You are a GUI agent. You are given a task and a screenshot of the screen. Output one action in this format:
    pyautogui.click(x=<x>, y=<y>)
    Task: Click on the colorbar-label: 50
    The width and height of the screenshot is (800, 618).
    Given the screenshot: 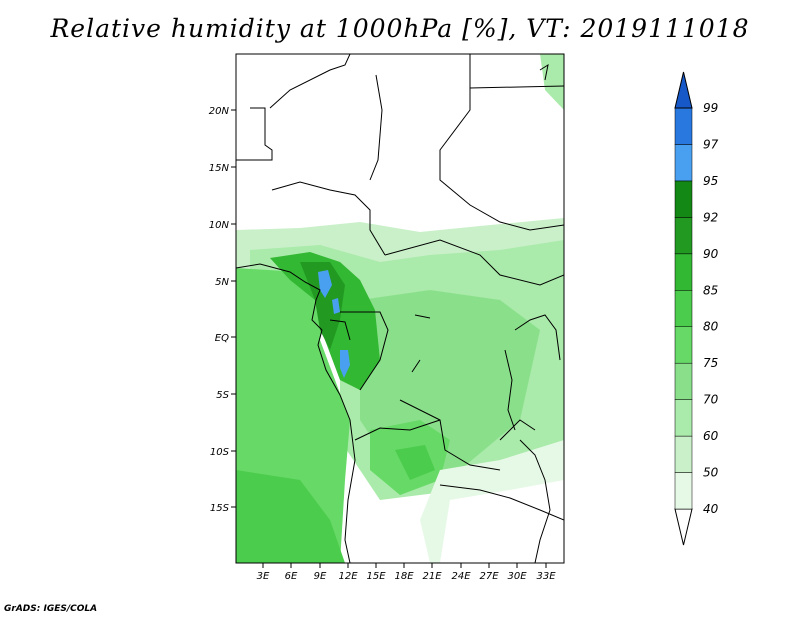 What is the action you would take?
    pyautogui.click(x=711, y=473)
    